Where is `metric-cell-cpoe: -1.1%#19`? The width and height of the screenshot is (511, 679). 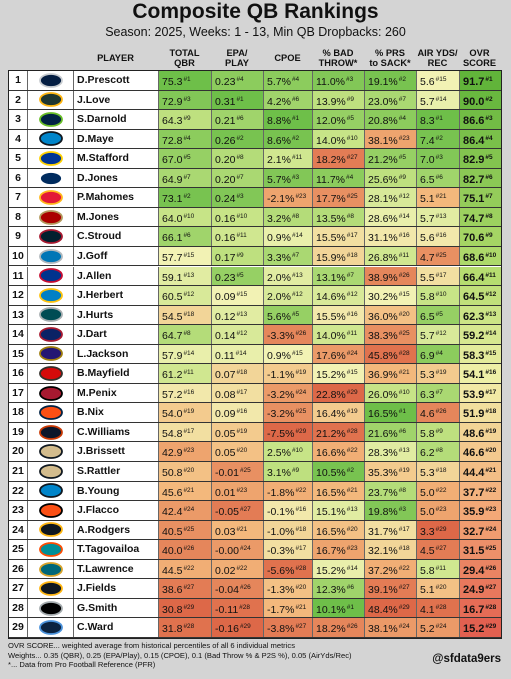 metric-cell-cpoe: -1.1%#19 is located at coordinates (288, 373).